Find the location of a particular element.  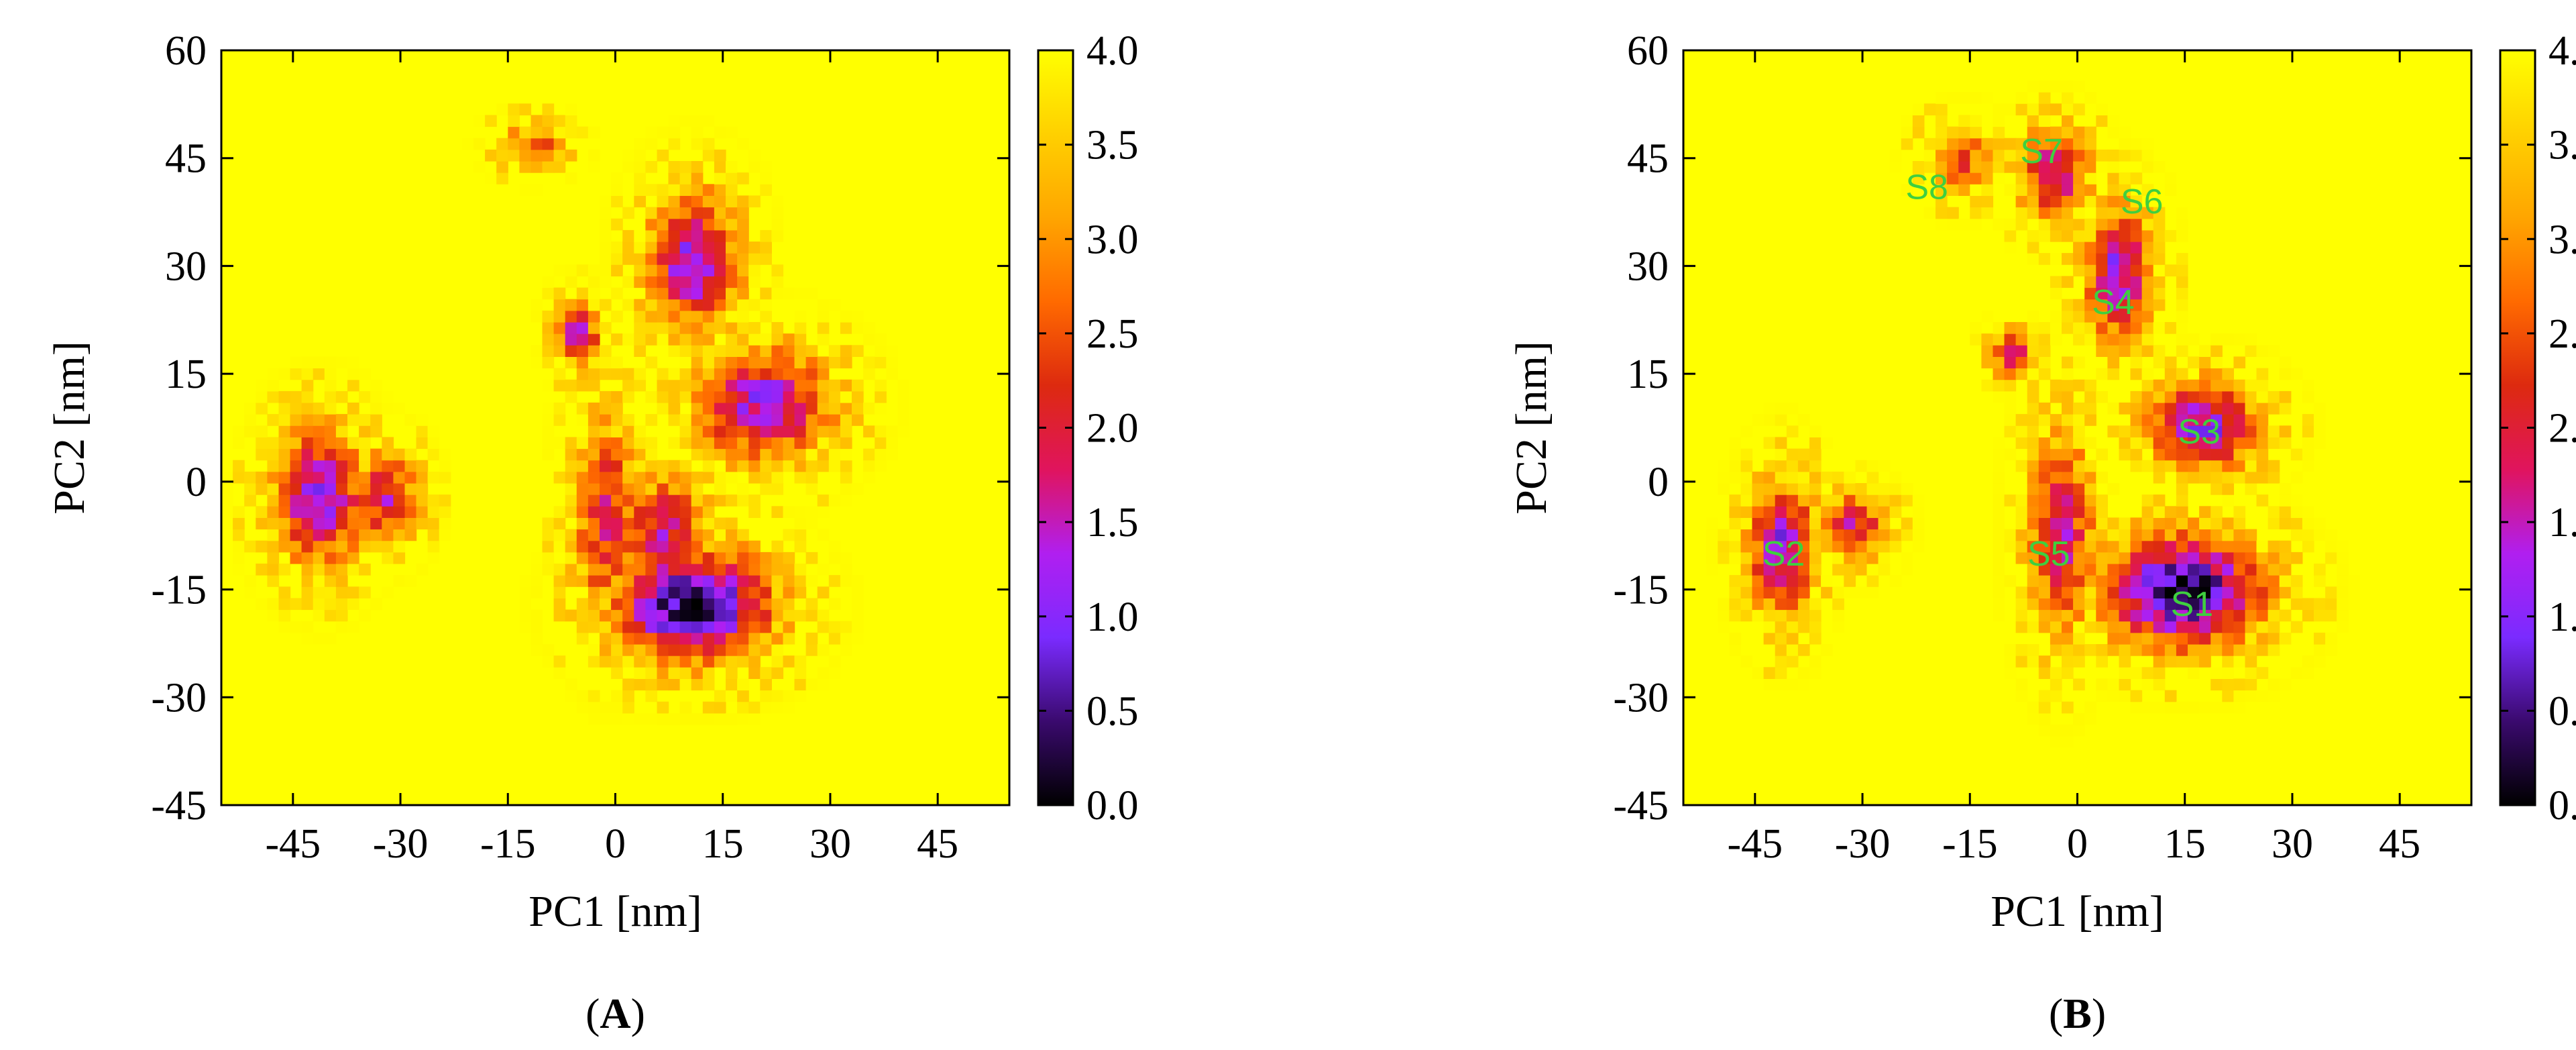

colorbar-tick-label: 1.0 is located at coordinates (1112, 617).